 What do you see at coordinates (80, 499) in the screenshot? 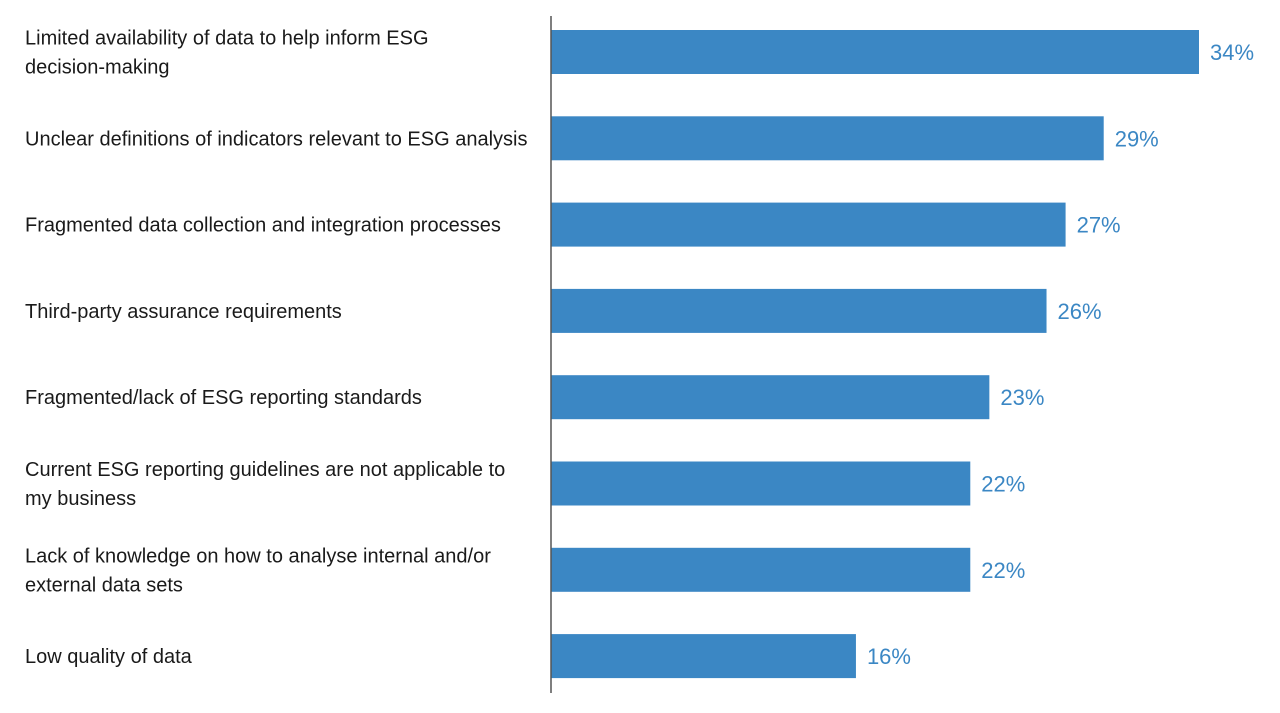
I see `category-label-line: my business` at bounding box center [80, 499].